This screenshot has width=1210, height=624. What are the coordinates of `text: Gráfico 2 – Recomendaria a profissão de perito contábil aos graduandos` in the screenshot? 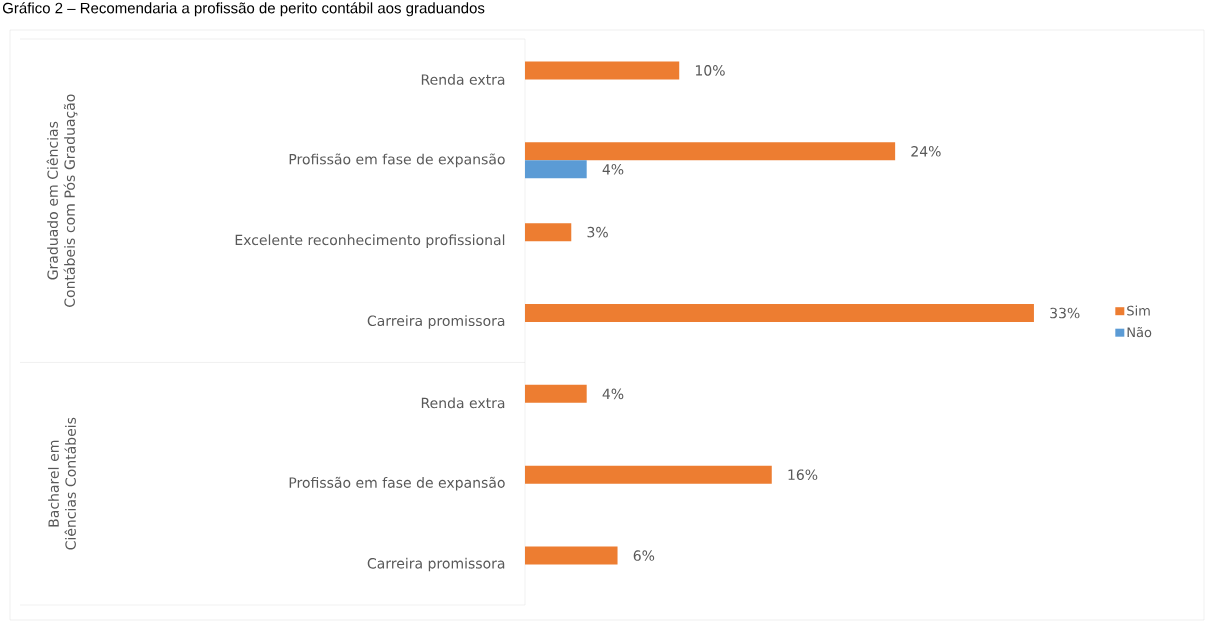 It's located at (243, 9).